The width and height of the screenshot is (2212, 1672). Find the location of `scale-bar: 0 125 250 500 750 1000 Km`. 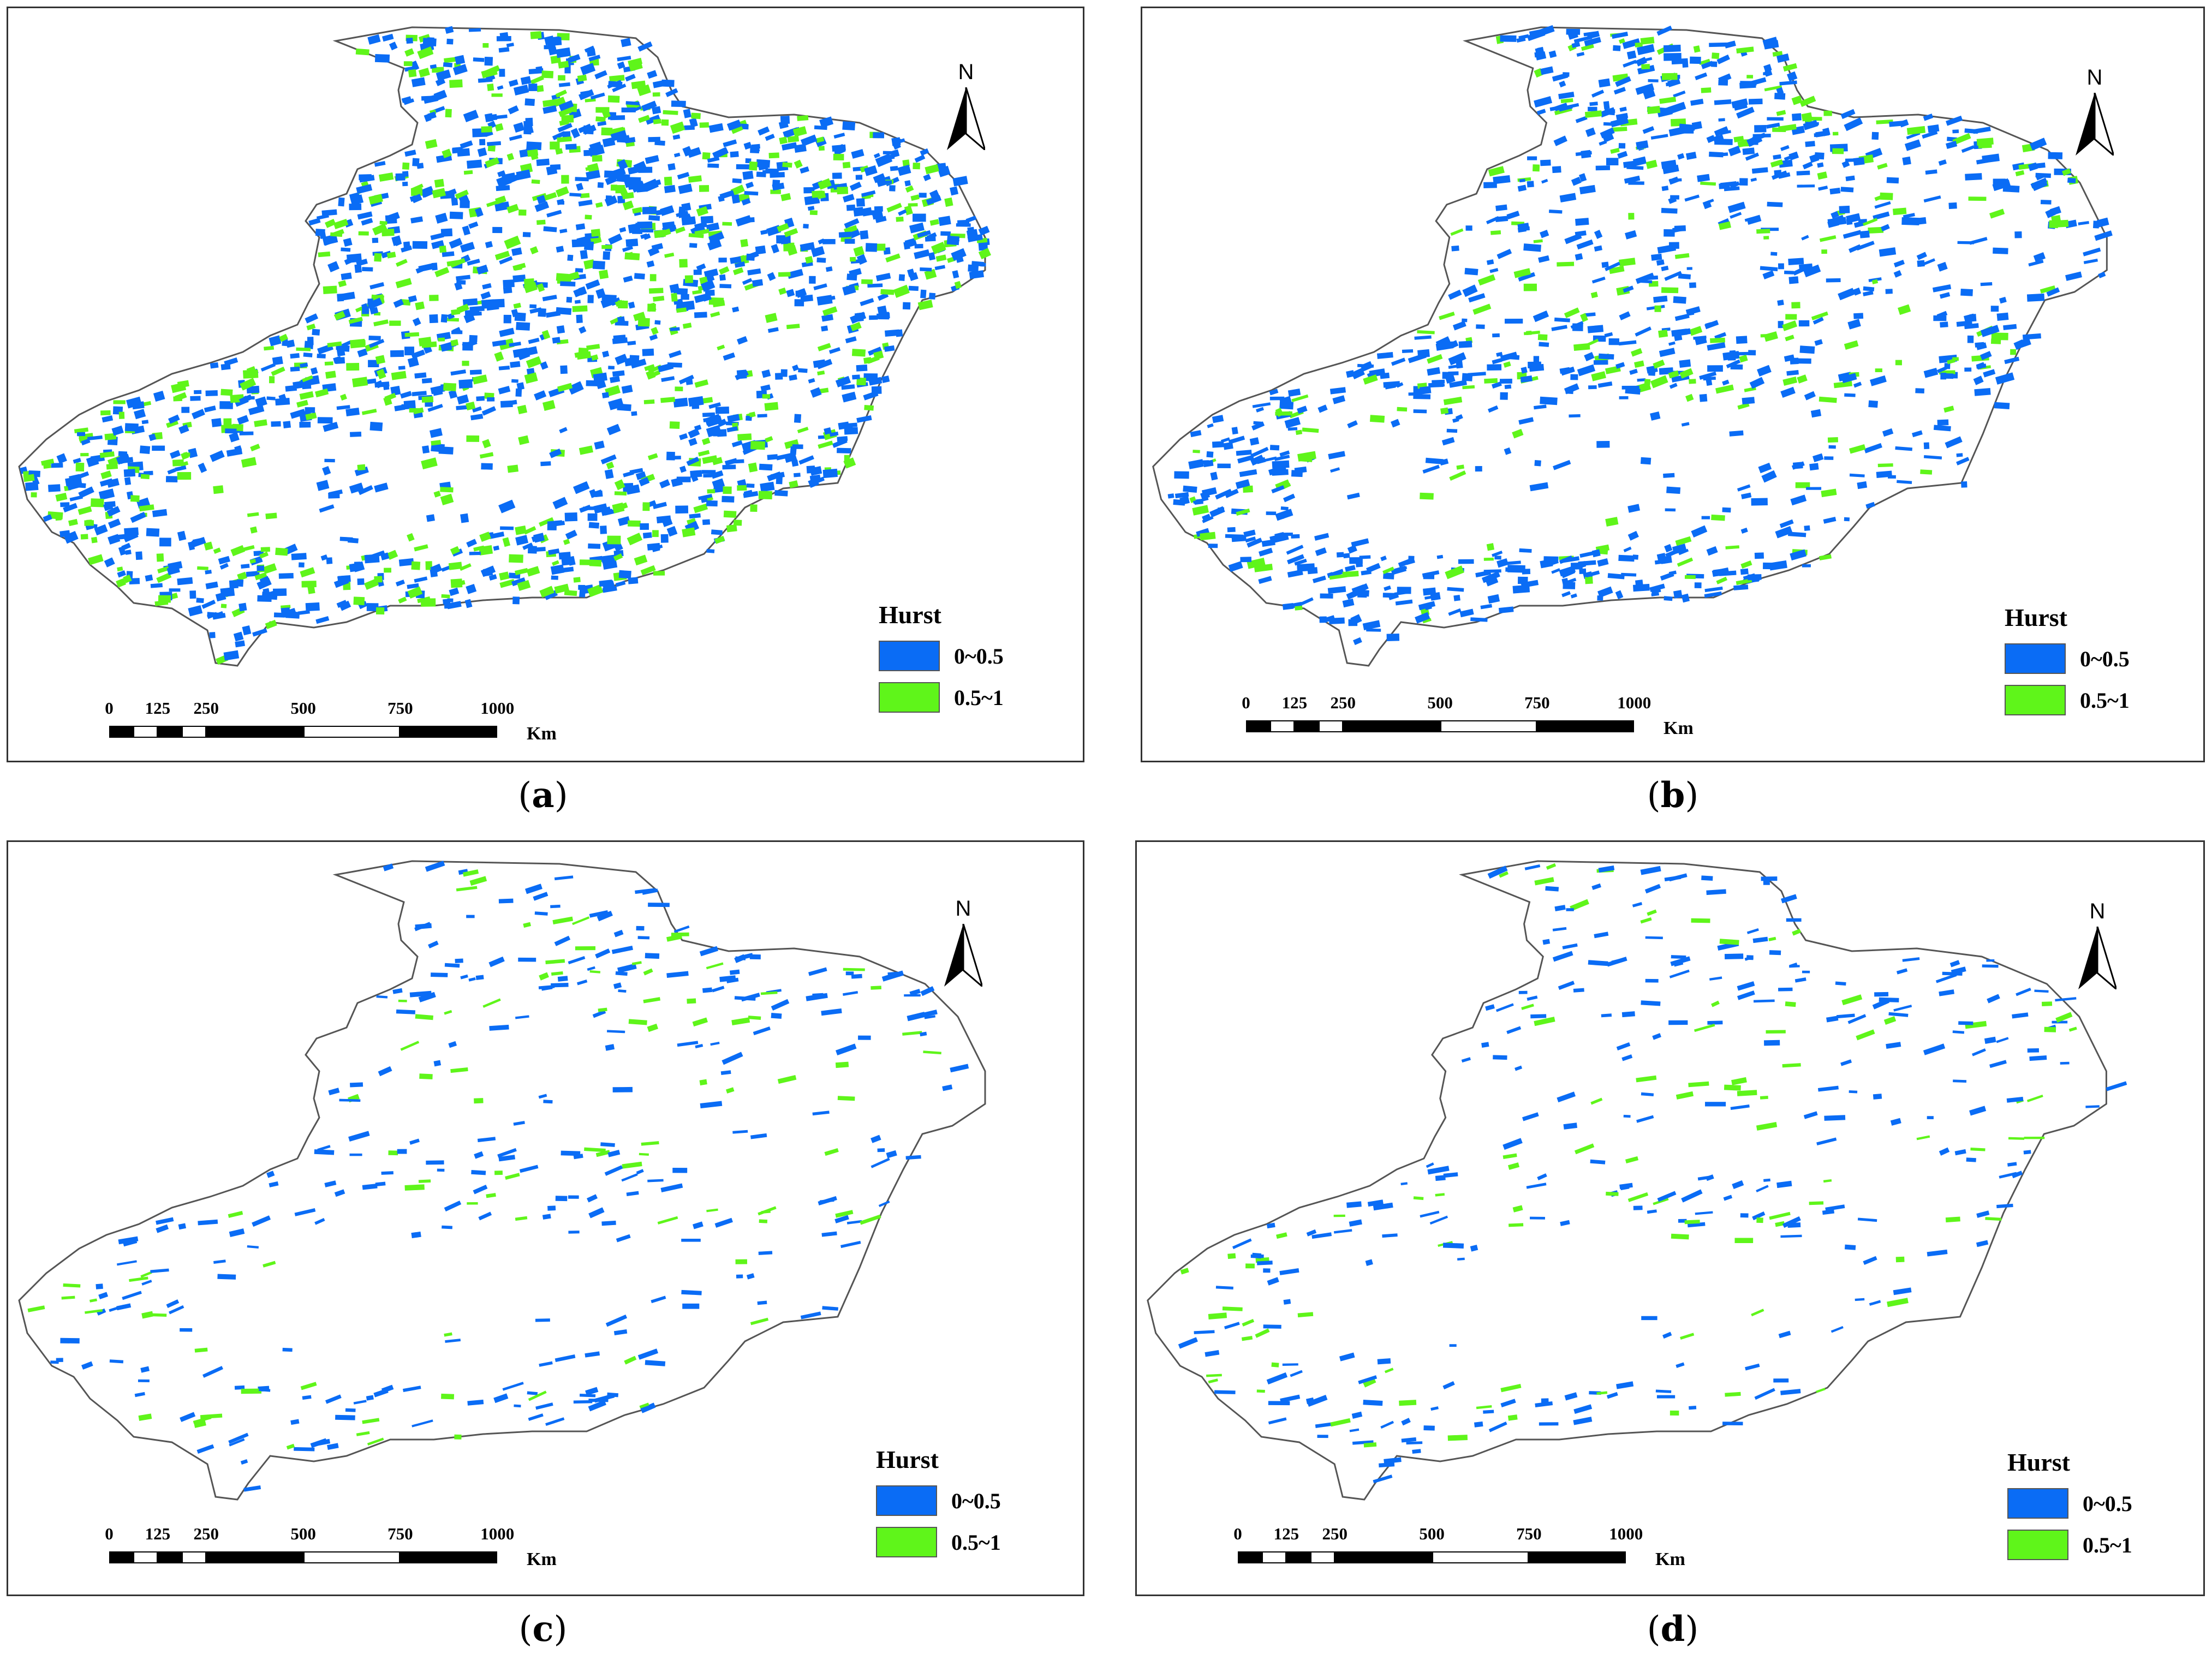

scale-bar: 0 125 250 500 750 1000 Km is located at coordinates (331, 723).